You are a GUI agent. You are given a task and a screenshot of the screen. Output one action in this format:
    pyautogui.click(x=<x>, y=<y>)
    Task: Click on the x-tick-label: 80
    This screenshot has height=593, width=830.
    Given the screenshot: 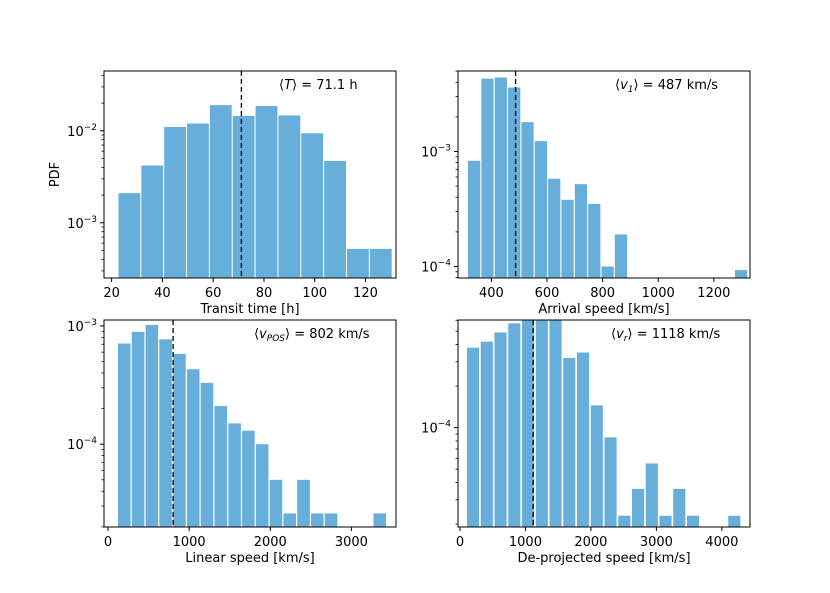 What is the action you would take?
    pyautogui.click(x=264, y=293)
    